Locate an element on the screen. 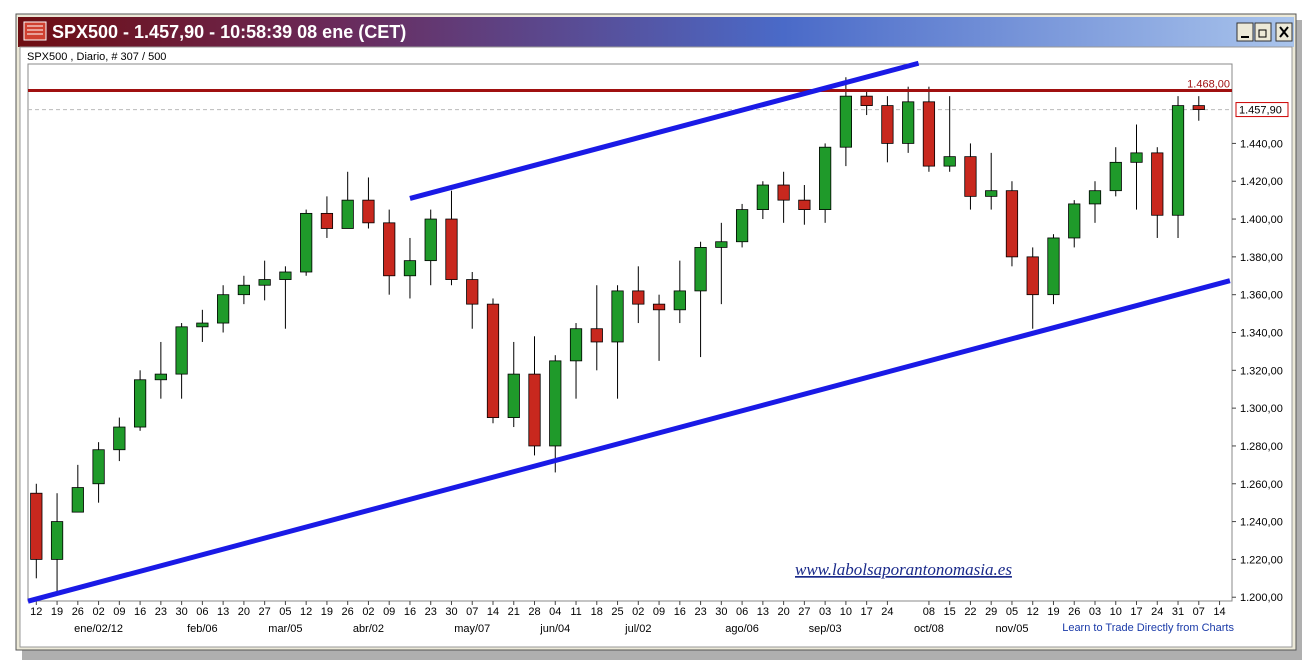 The height and width of the screenshot is (664, 1316). chart-subtitle: SPX500 , Diario, # 307 / 500 is located at coordinates (96, 57).